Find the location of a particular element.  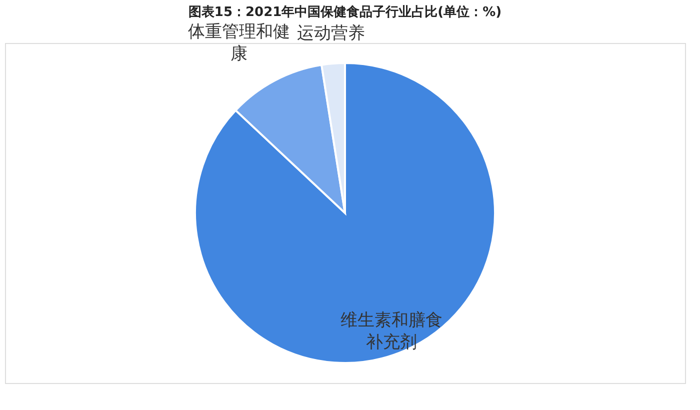

slice-label: 维生素和膳食补充剂 is located at coordinates (391, 331).